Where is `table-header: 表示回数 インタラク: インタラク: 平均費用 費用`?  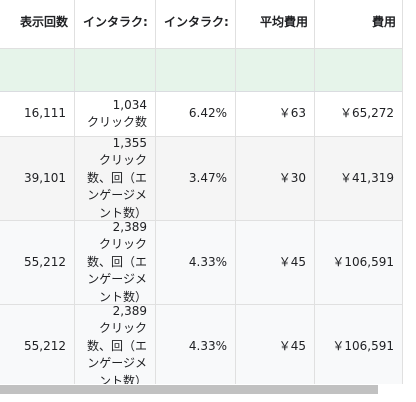 table-header: 表示回数 インタラク: インタラク: 平均費用 費用 is located at coordinates (201, 24).